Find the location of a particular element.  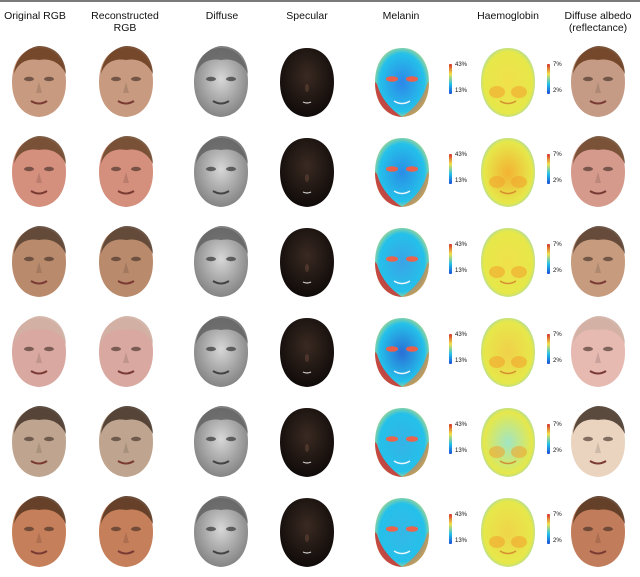

top-rule is located at coordinates (320, 1).